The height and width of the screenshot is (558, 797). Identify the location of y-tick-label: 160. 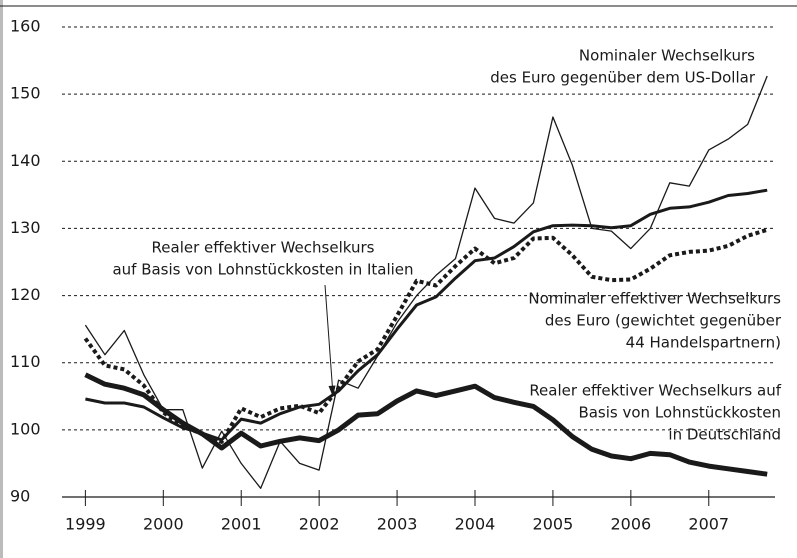
(25, 26).